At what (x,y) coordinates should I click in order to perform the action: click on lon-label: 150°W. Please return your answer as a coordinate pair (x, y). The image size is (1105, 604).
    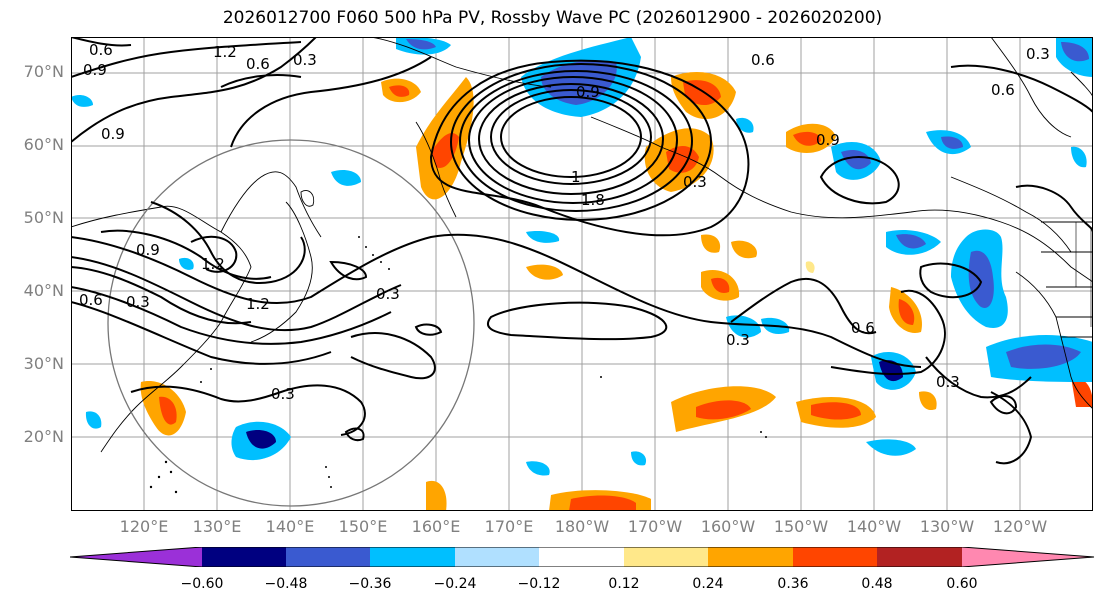
    Looking at the image, I should click on (801, 526).